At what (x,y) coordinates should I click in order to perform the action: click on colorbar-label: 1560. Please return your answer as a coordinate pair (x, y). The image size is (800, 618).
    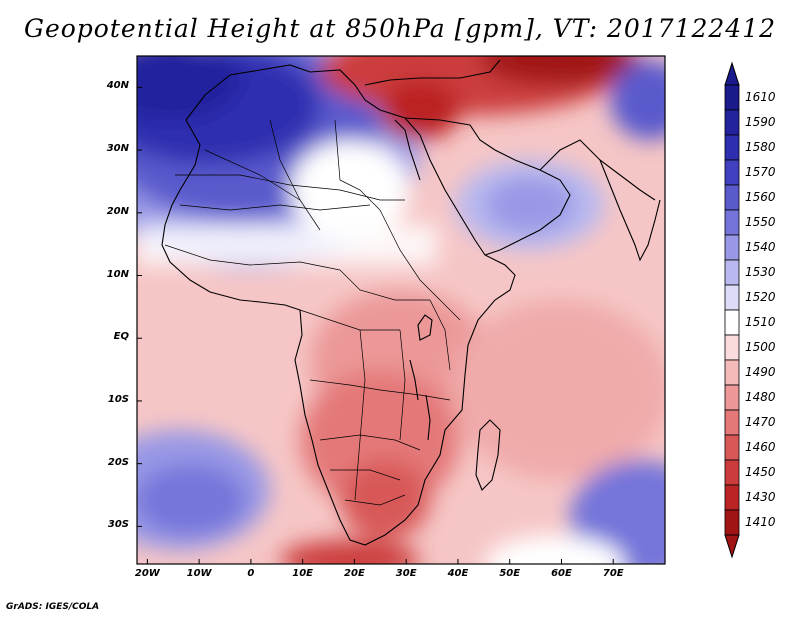
    Looking at the image, I should click on (760, 196).